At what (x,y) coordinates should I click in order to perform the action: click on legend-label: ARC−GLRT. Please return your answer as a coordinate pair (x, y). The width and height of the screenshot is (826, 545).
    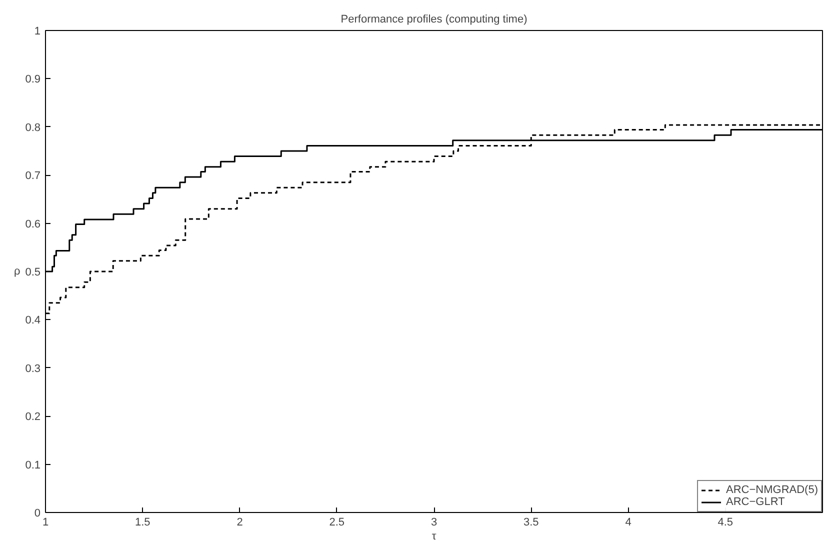
    Looking at the image, I should click on (755, 502).